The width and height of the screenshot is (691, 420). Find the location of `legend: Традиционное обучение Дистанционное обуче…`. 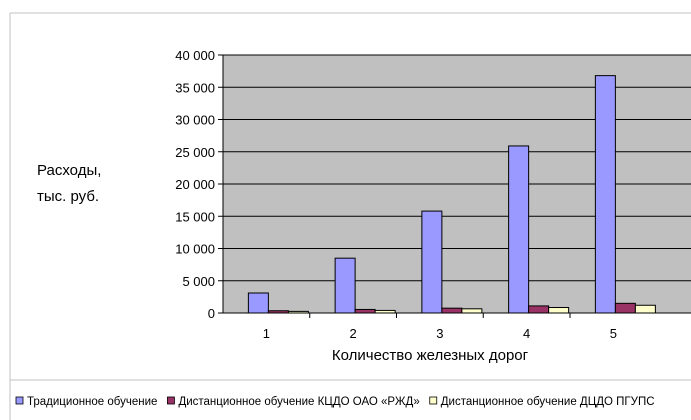

legend: Традиционное обучение Дистанционное обуче… is located at coordinates (335, 402).